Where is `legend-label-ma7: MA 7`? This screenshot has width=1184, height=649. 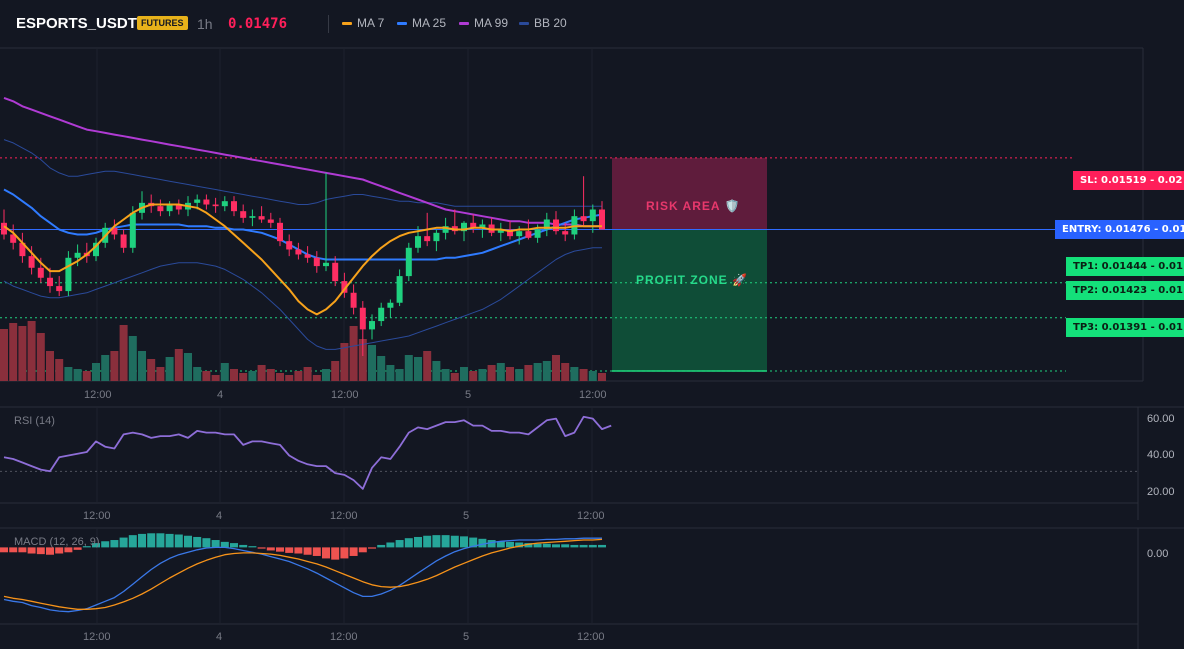
legend-label-ma7: MA 7 is located at coordinates (371, 23).